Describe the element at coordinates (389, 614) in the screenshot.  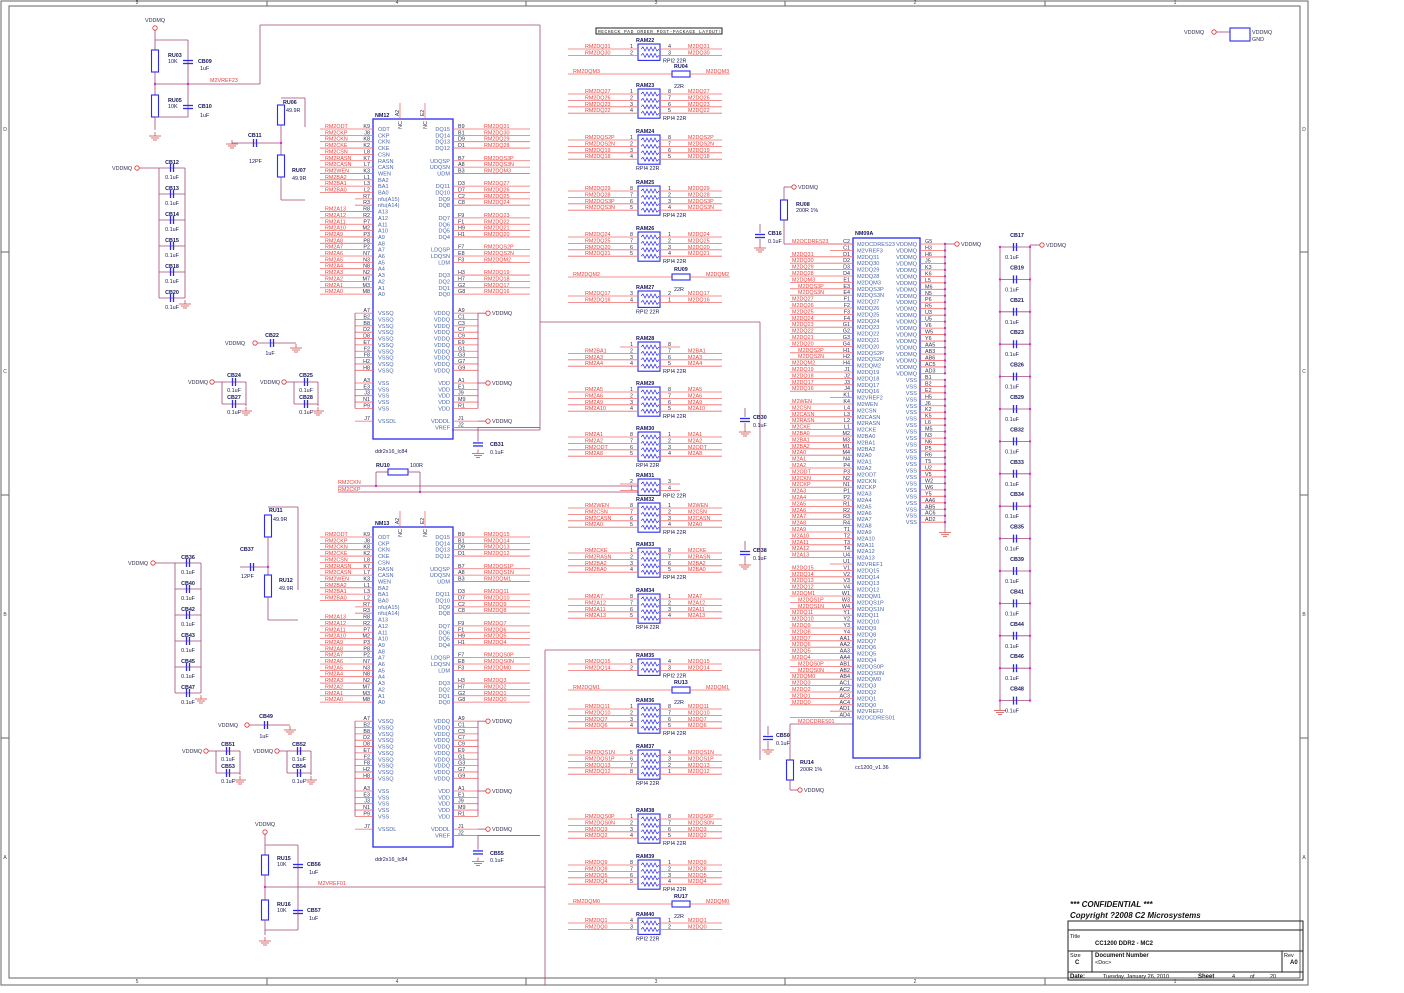
I see `chip-pin-name: nfu(A14)` at that location.